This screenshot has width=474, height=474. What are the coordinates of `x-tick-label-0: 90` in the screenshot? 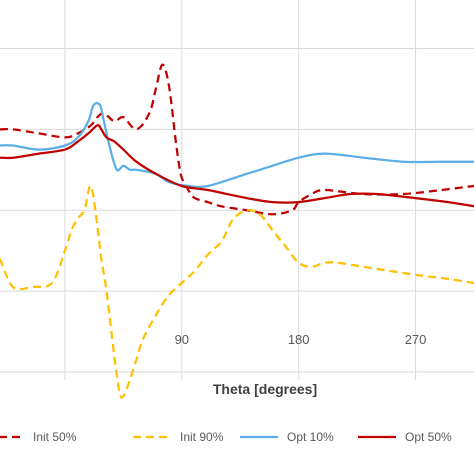 It's located at (182, 339).